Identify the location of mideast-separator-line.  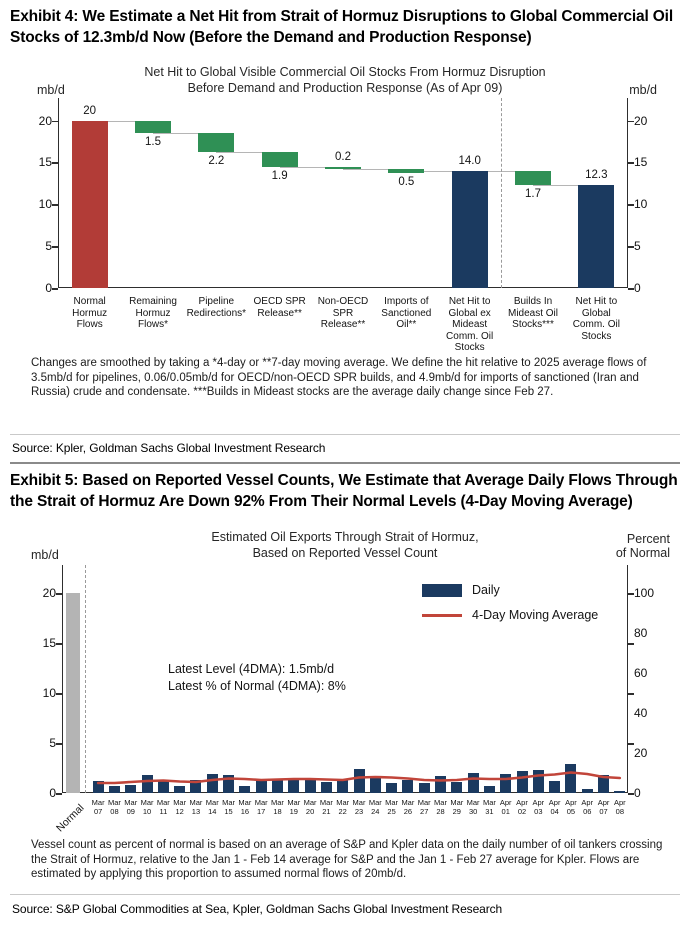
(502, 193).